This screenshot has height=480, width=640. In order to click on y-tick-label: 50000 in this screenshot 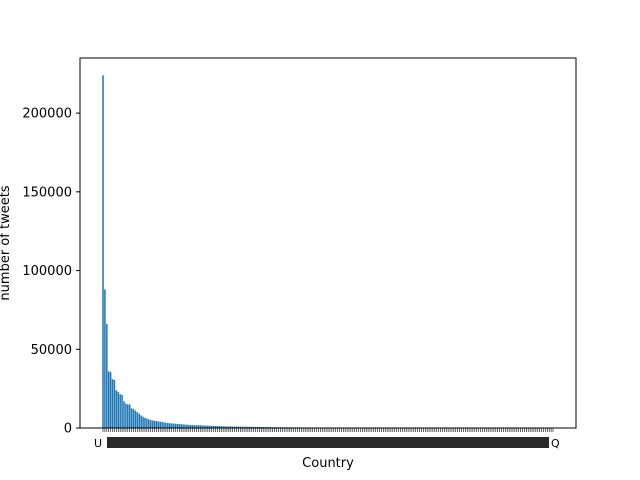, I will do `click(51, 350)`.